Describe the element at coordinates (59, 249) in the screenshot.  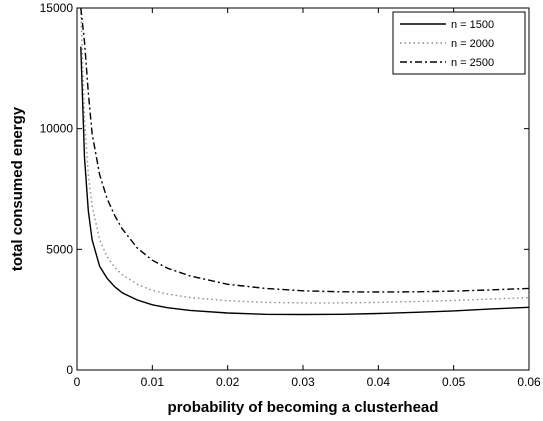
I see `y-tick-label: 5000` at that location.